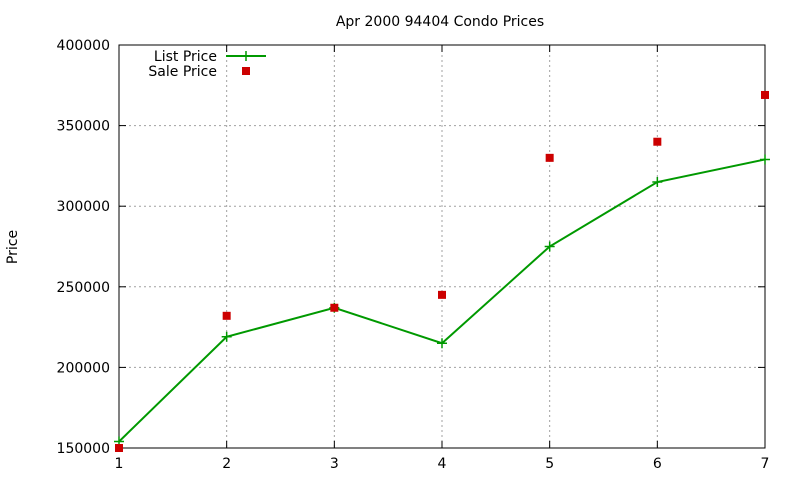 This screenshot has width=800, height=480. Describe the element at coordinates (246, 71) in the screenshot. I see `legend-marker-sale-price` at that location.